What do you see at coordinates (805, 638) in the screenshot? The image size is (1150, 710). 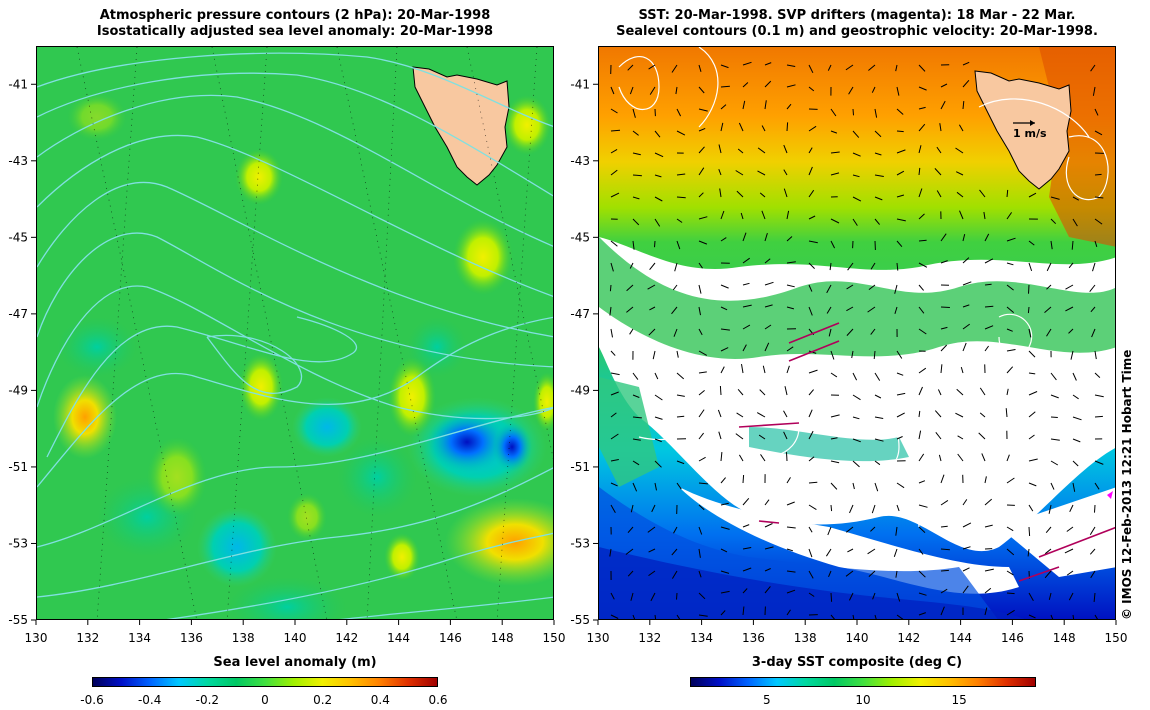 I see `right-x-tick-label: 138` at bounding box center [805, 638].